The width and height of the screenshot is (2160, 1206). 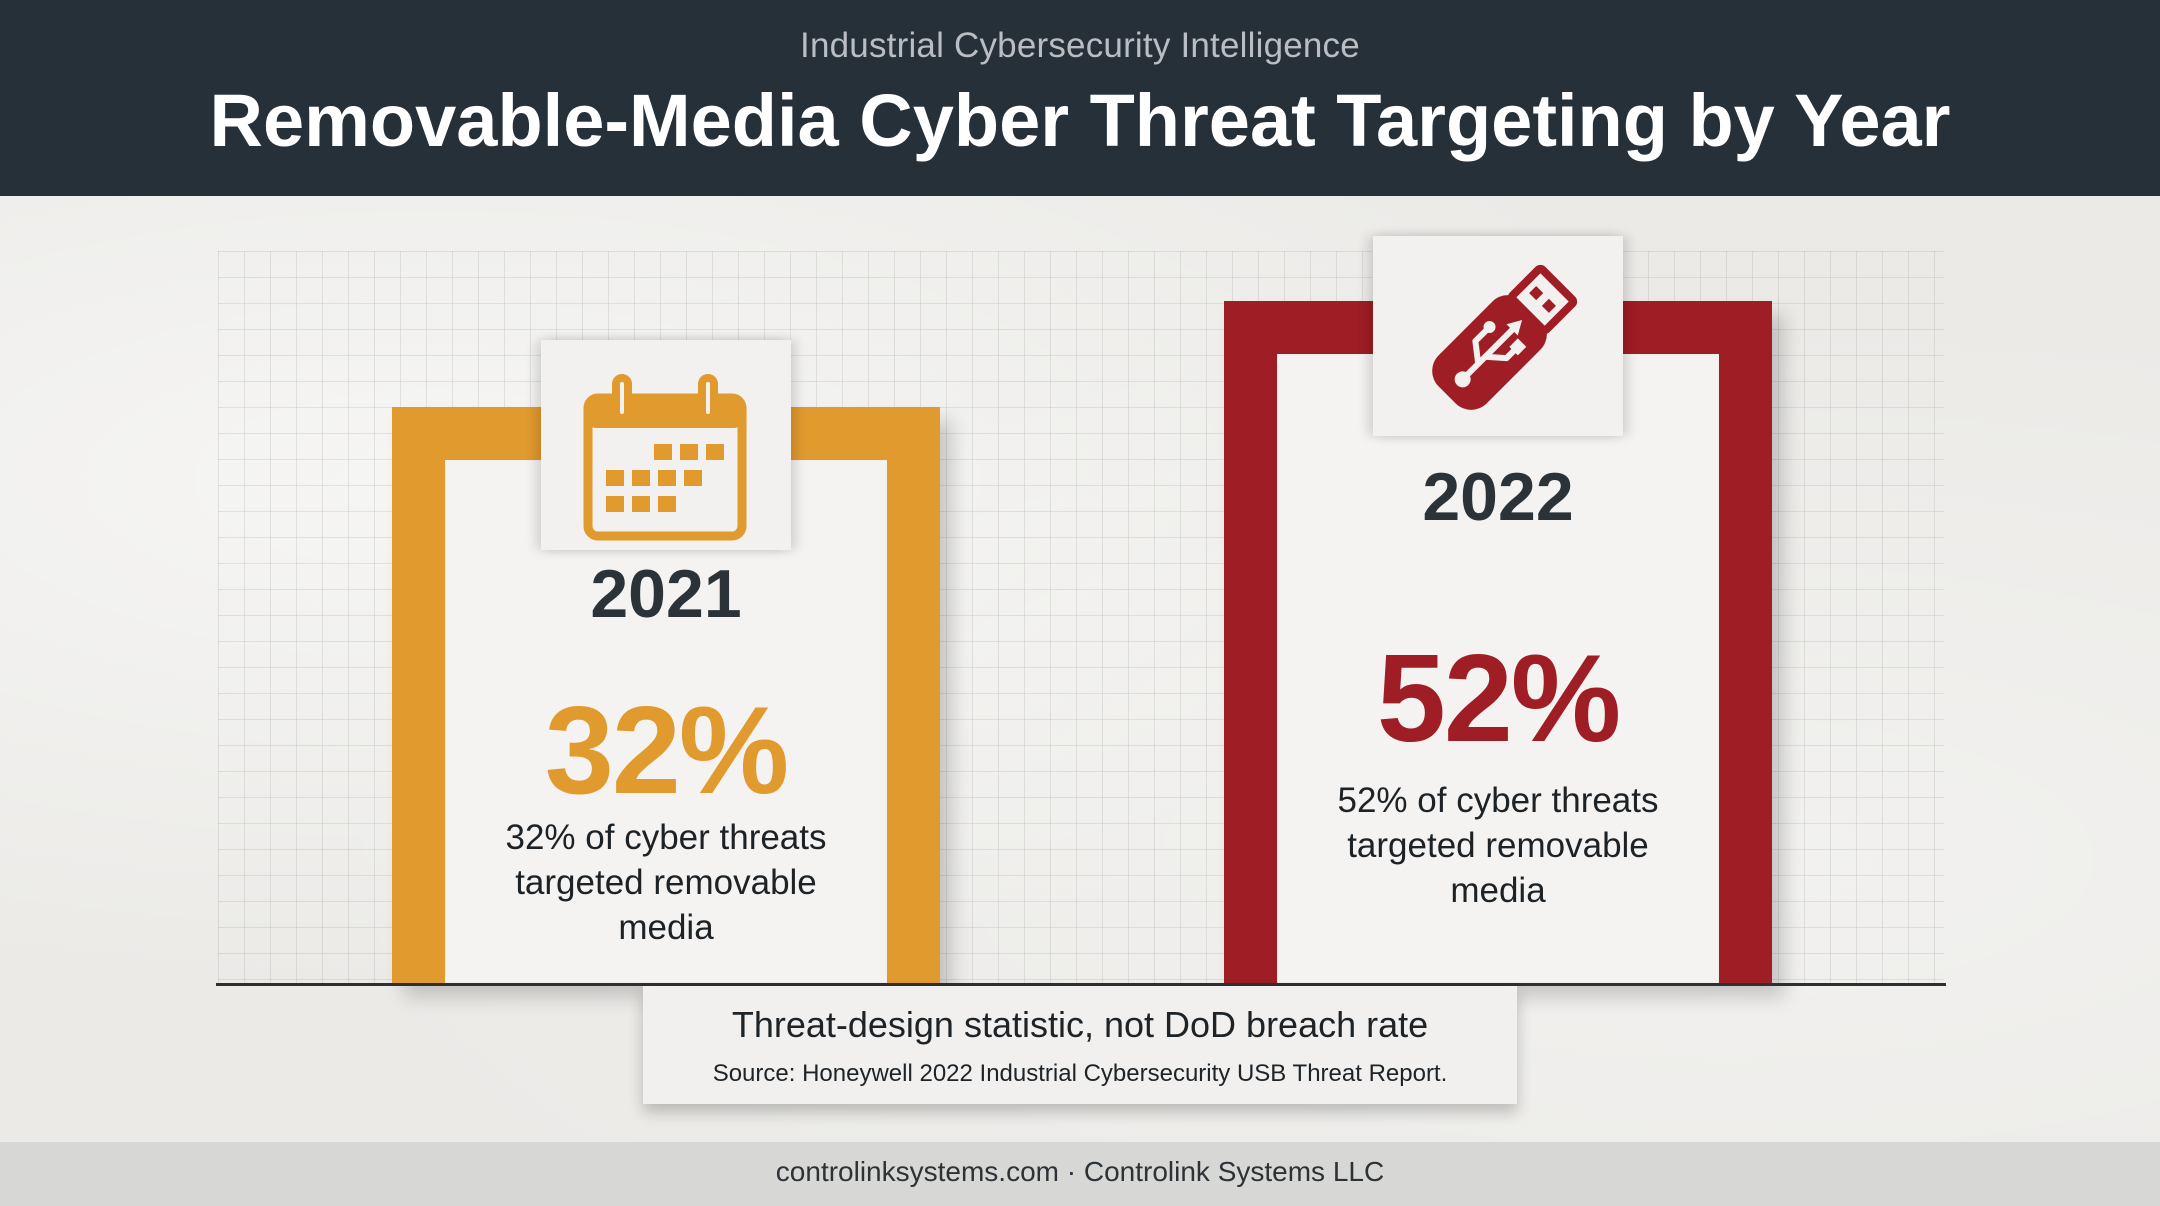 I want to click on calendar-icon, so click(x=665, y=457).